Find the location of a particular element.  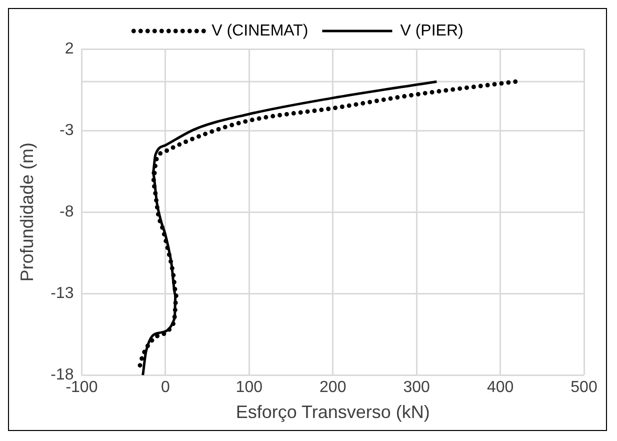

x-tick-label: 0 is located at coordinates (165, 387).